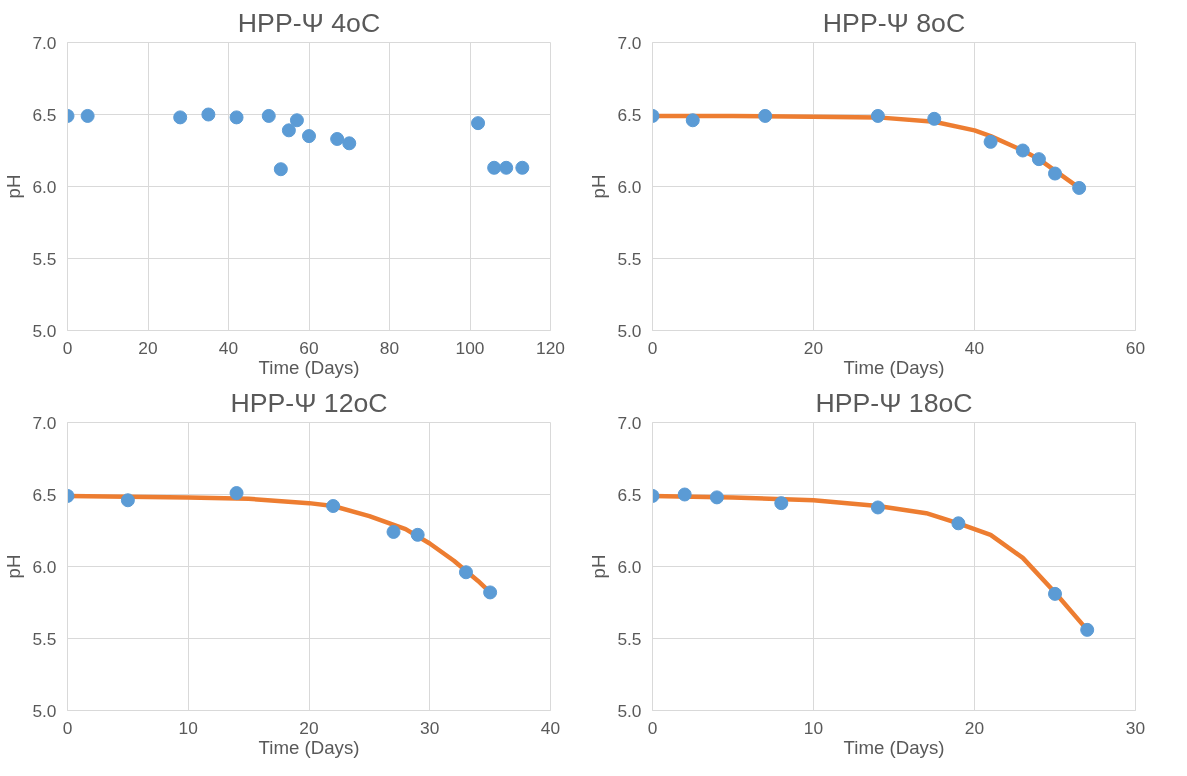 The width and height of the screenshot is (1187, 776). What do you see at coordinates (550, 347) in the screenshot?
I see `x-tick-label: 120` at bounding box center [550, 347].